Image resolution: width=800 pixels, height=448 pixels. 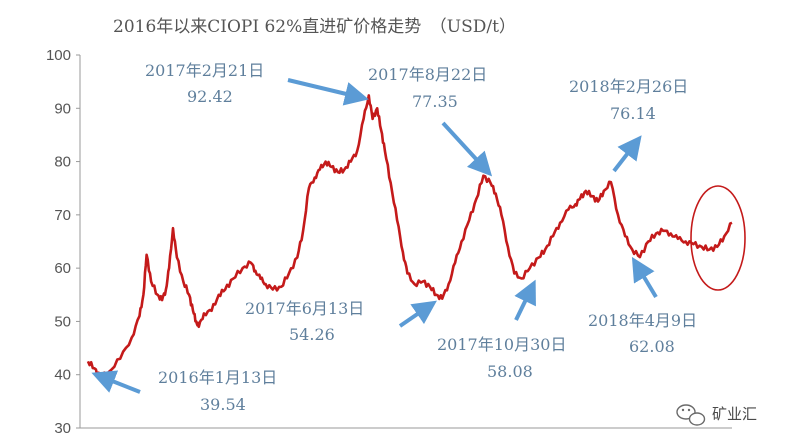 What do you see at coordinates (633, 113) in the screenshot?
I see `annotation-value: 76.14` at bounding box center [633, 113].